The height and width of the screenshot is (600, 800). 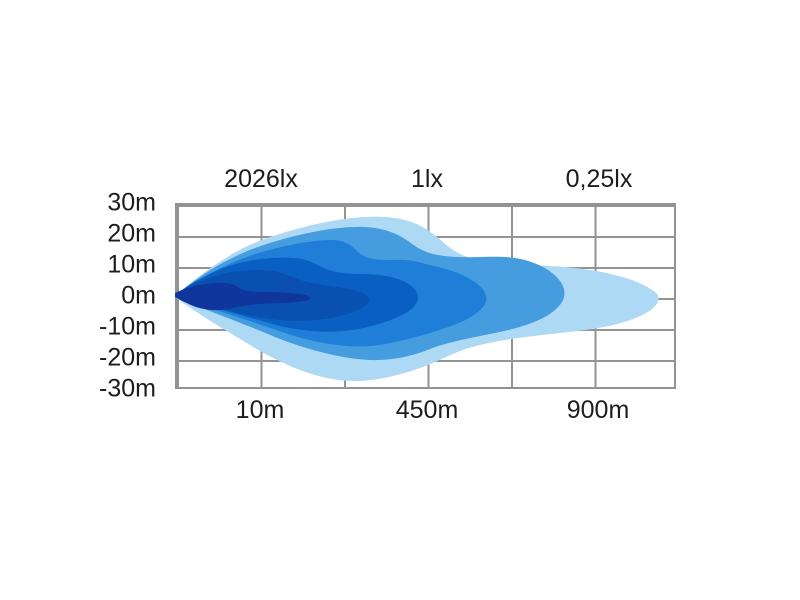 I want to click on x-tick-10m: 10m, so click(x=260, y=410).